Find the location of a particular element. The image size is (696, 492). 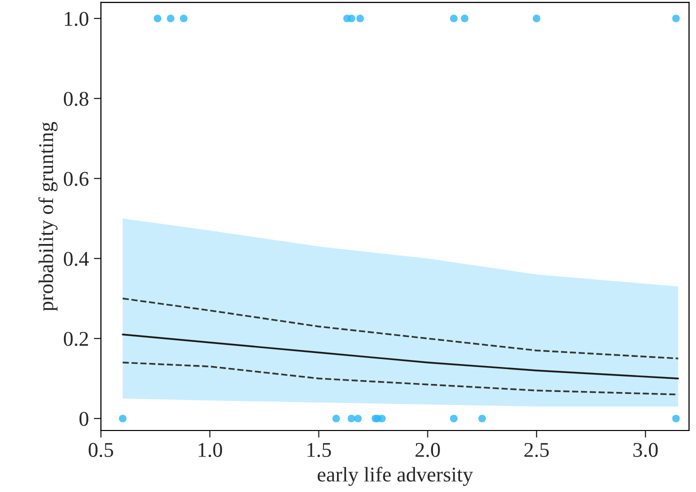

x-tick-label: 2.0 is located at coordinates (428, 450).